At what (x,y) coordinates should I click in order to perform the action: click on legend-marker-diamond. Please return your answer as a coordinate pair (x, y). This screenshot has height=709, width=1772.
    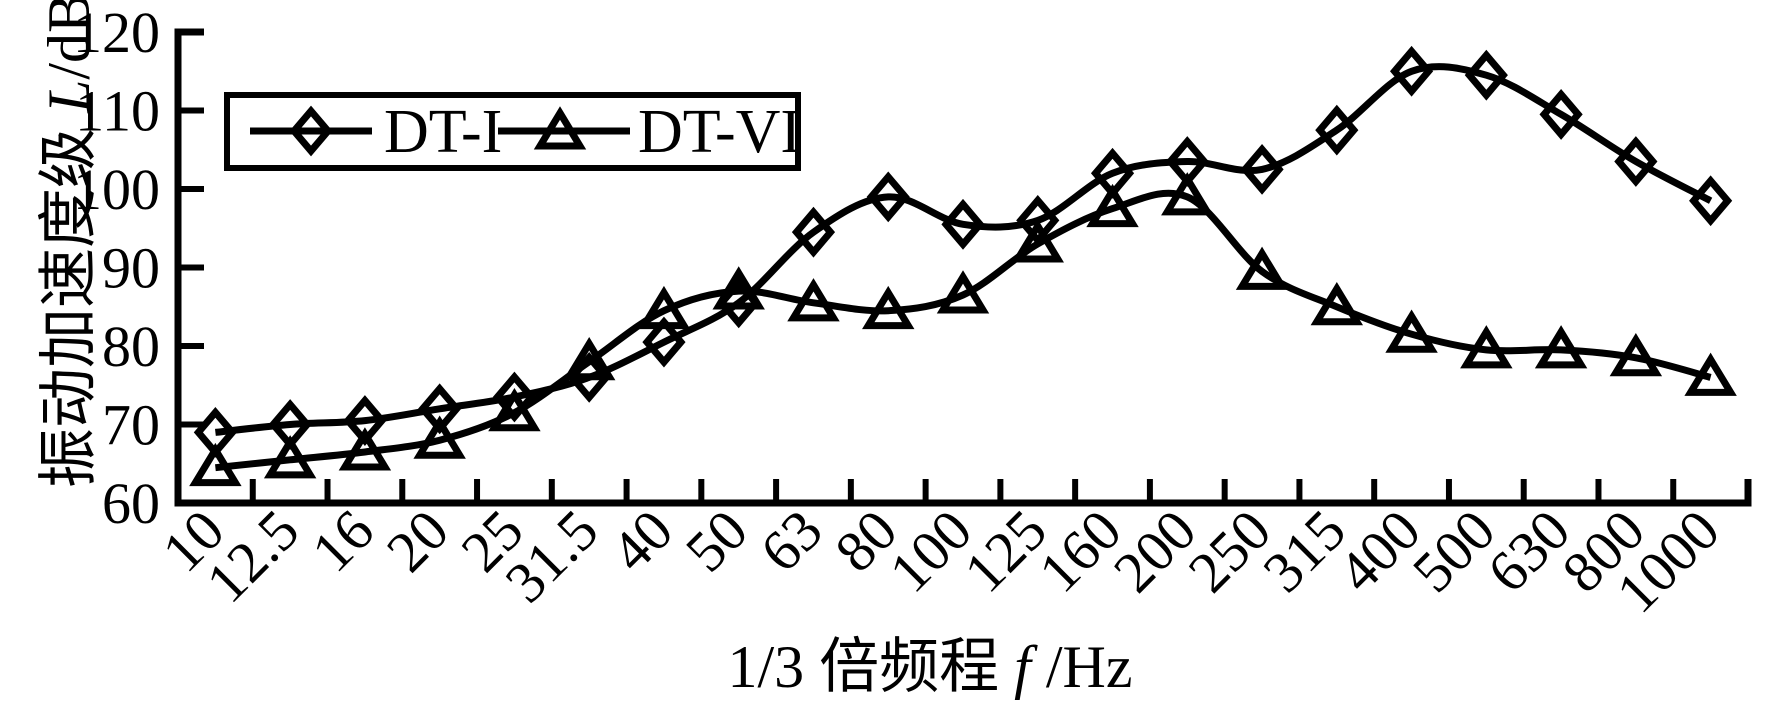
    Looking at the image, I should click on (311, 131).